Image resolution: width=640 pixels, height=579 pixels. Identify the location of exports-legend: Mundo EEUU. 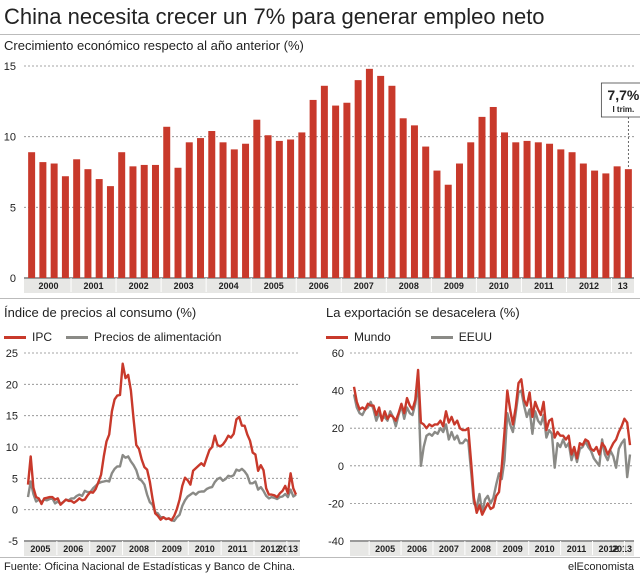
(416, 337).